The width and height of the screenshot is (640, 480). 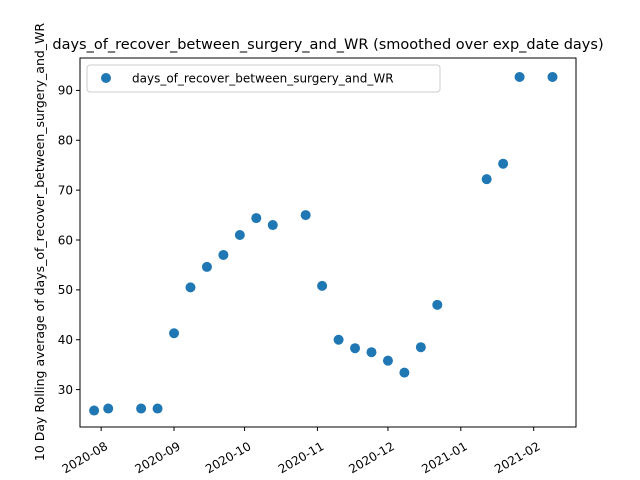 What do you see at coordinates (65, 91) in the screenshot?
I see `y-tick-label: 90` at bounding box center [65, 91].